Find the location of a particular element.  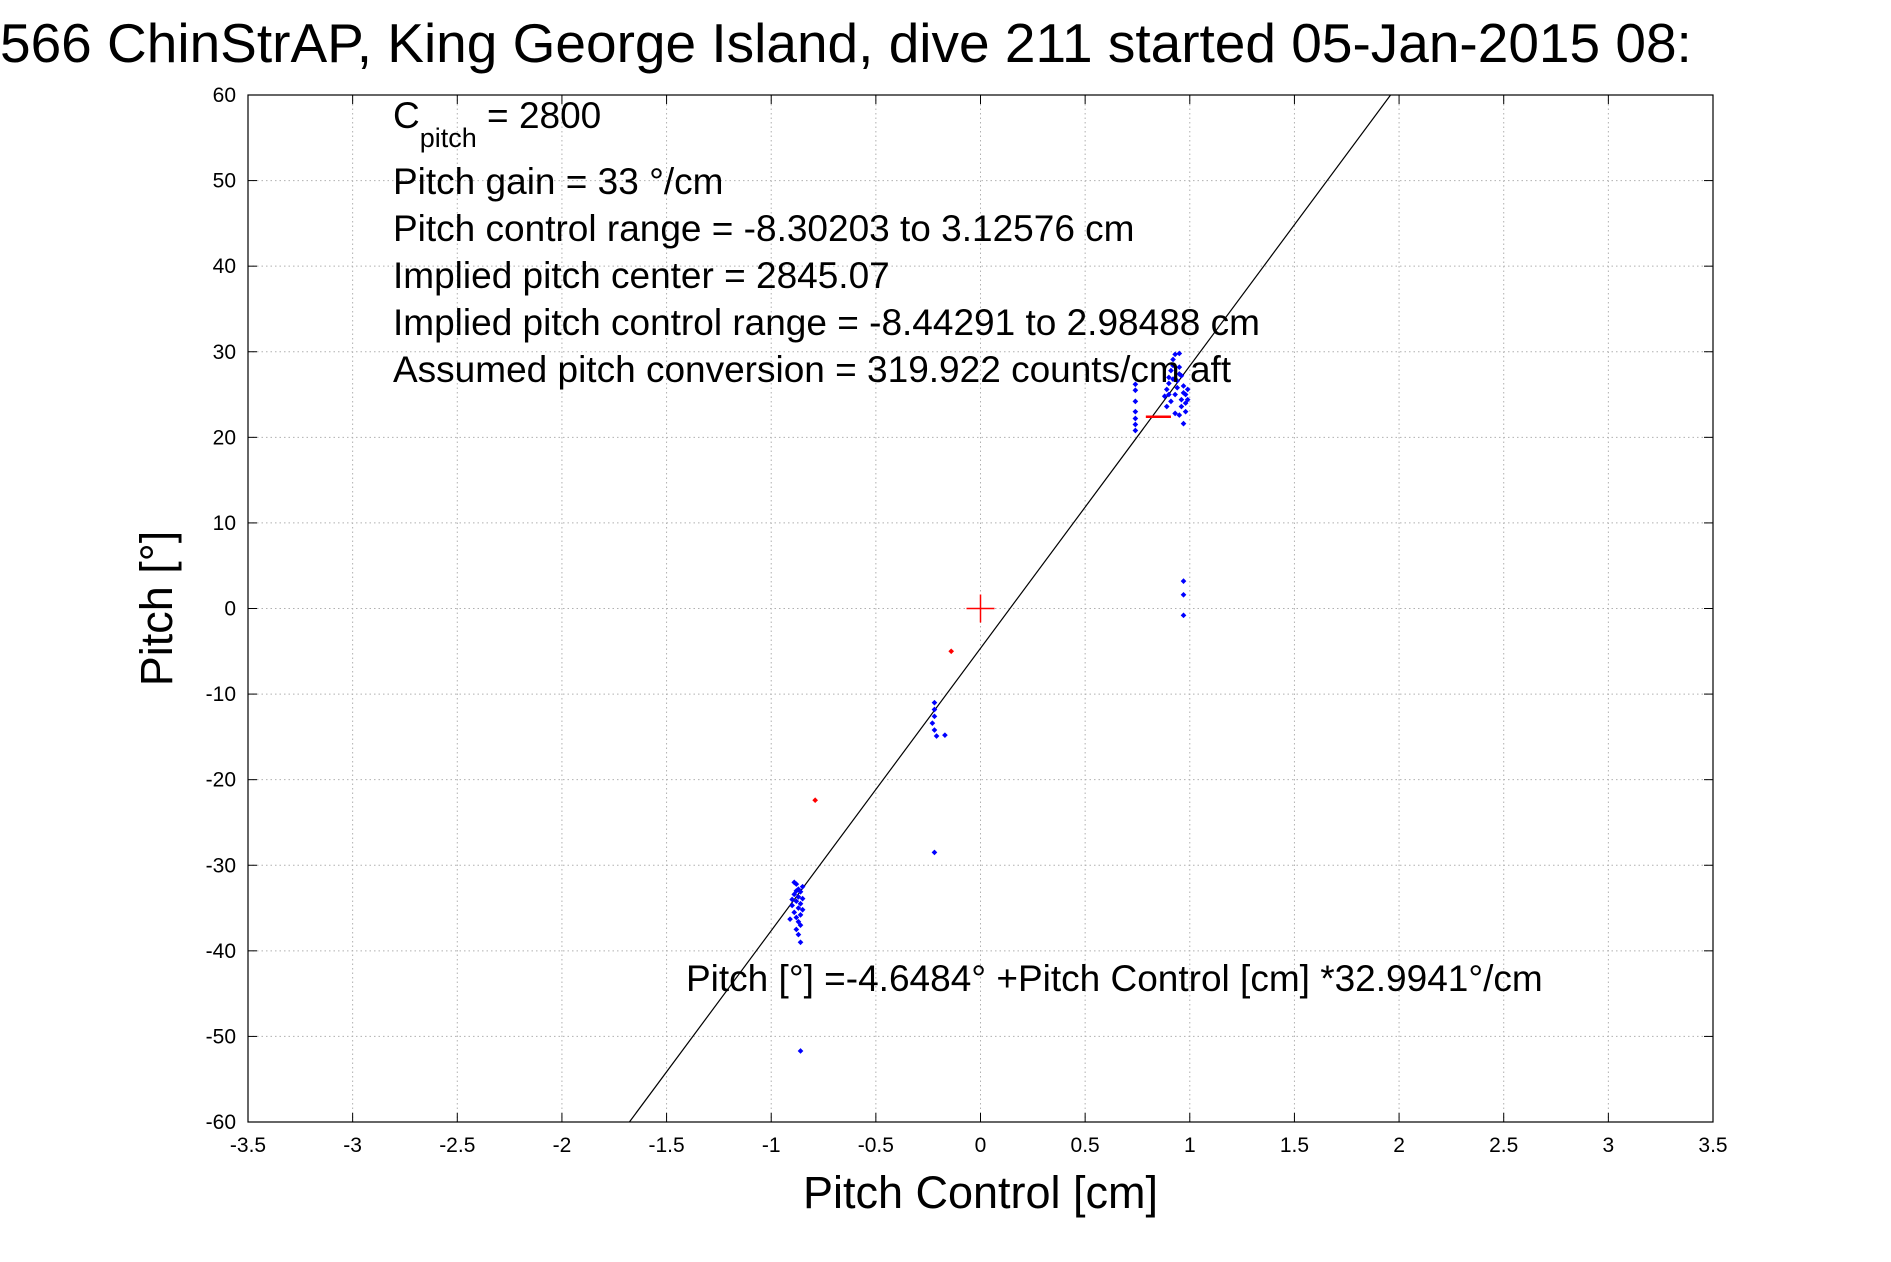

x-tick-label: -2.5 is located at coordinates (457, 1145).